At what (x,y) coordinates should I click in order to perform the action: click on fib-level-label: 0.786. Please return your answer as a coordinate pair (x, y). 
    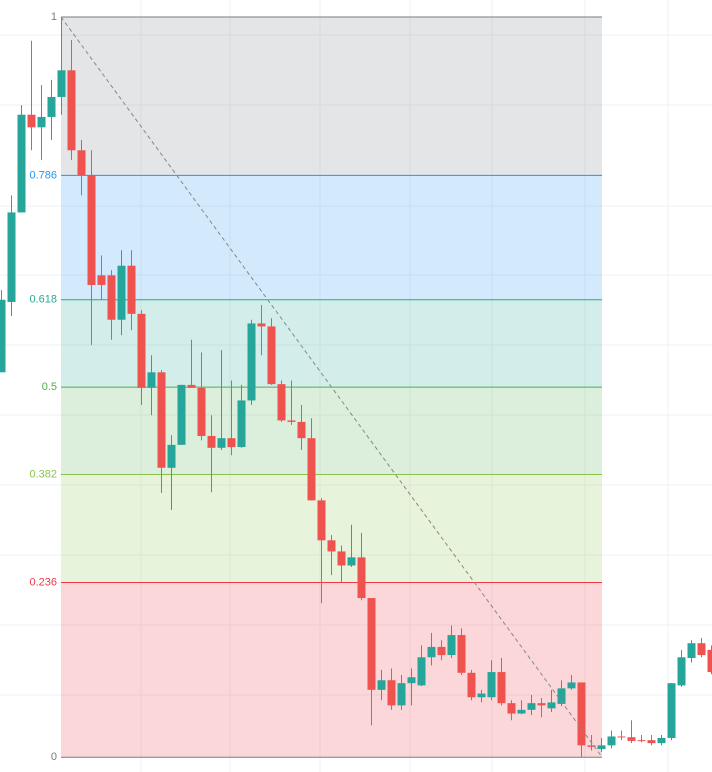
    Looking at the image, I should click on (43, 175).